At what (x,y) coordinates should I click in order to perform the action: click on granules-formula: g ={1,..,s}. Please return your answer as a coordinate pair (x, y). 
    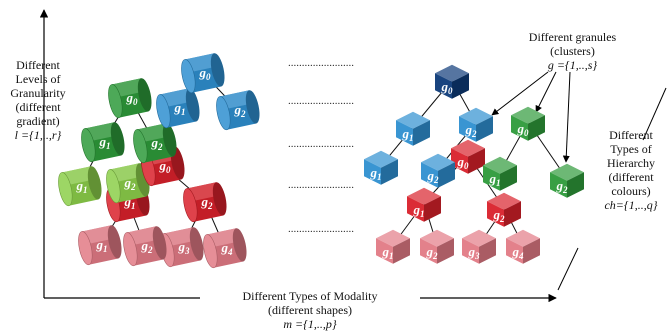
    Looking at the image, I should click on (572, 65).